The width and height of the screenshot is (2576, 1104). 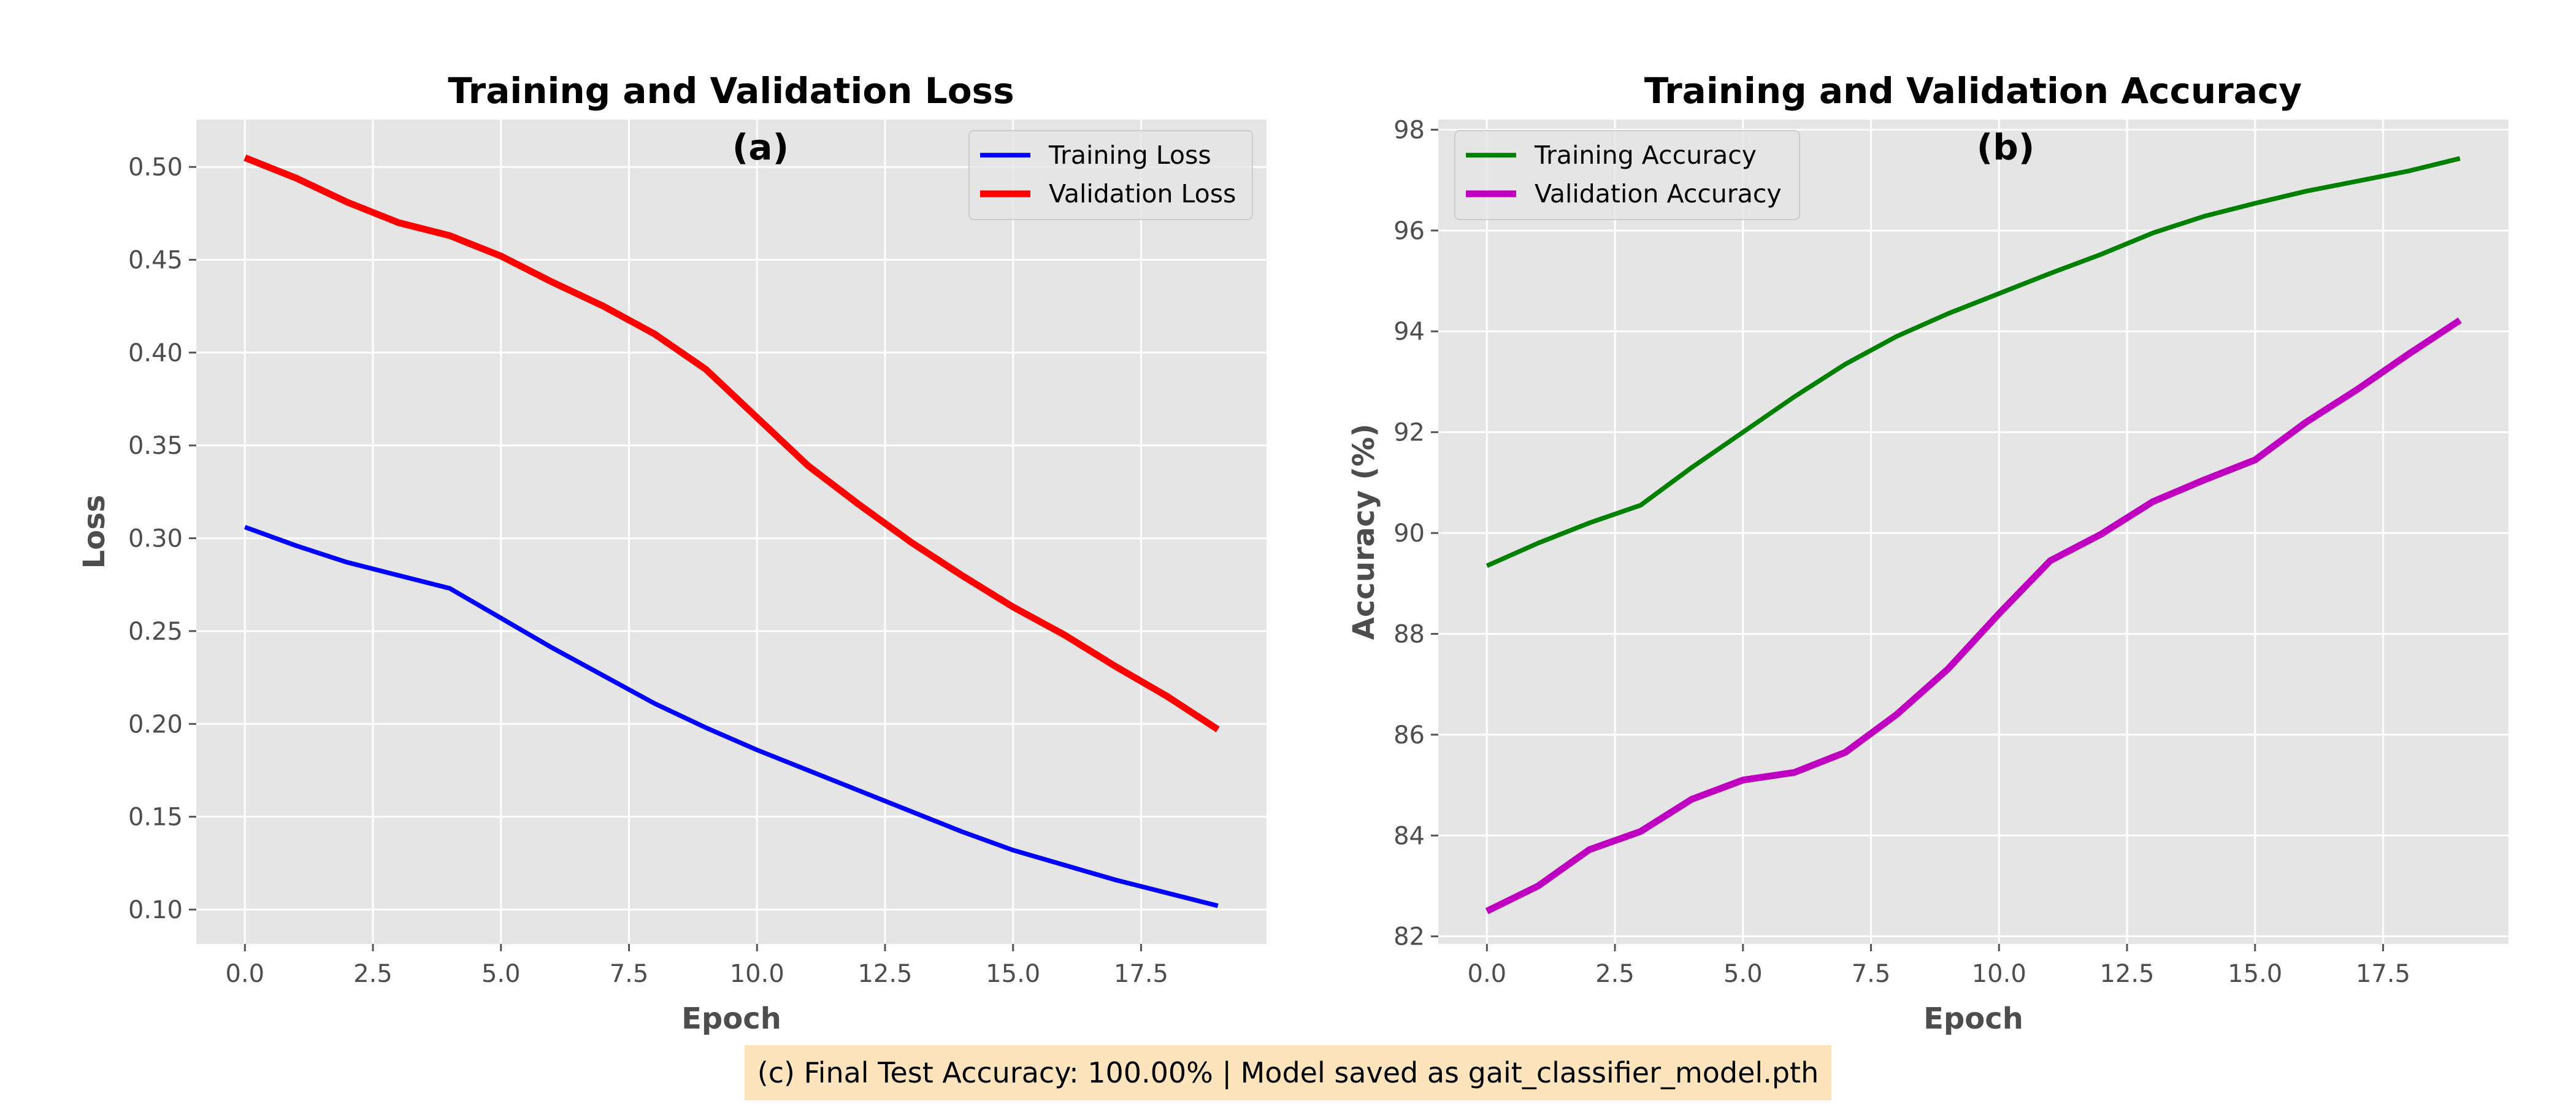 I want to click on y-tick-label: 92, so click(x=1409, y=433).